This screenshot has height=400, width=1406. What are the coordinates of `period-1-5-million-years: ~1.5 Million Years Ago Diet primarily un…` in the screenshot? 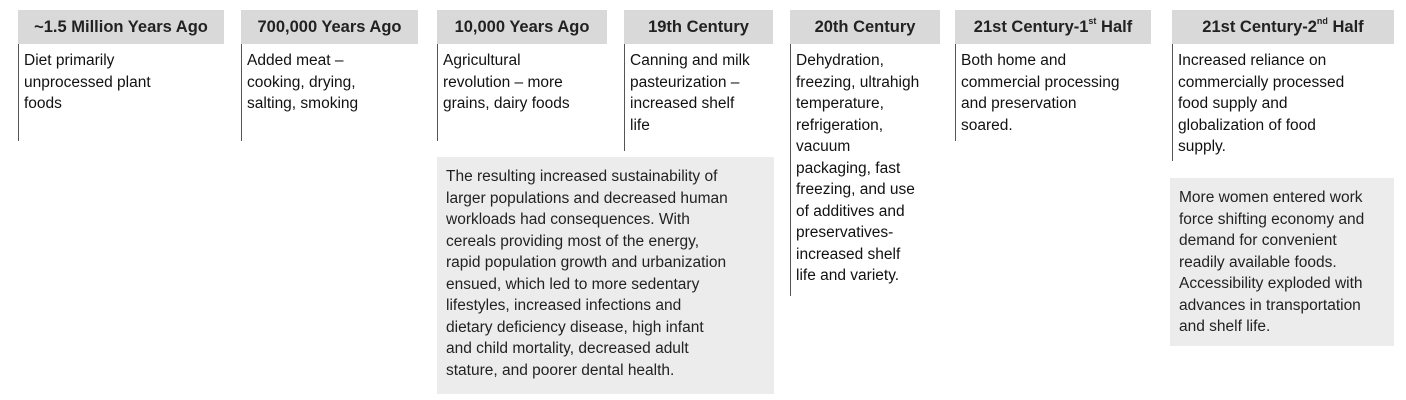 It's located at (121, 75).